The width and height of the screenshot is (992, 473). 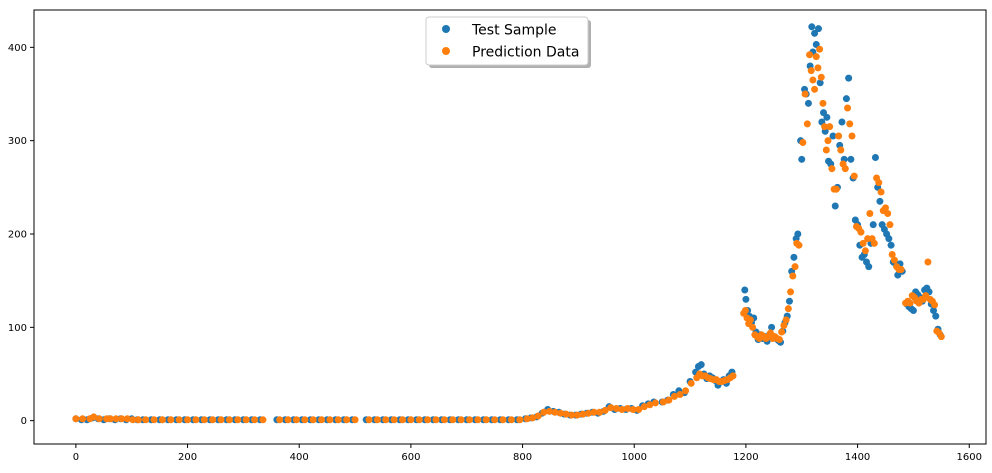 I want to click on x-tick-label-400: 400, so click(x=299, y=457).